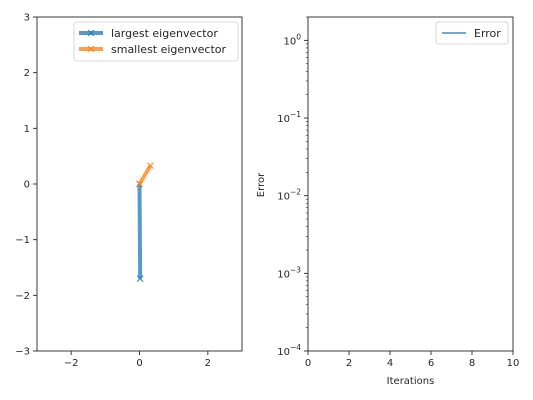 The image size is (533, 400). Describe the element at coordinates (140, 231) in the screenshot. I see `series-0-line` at that location.